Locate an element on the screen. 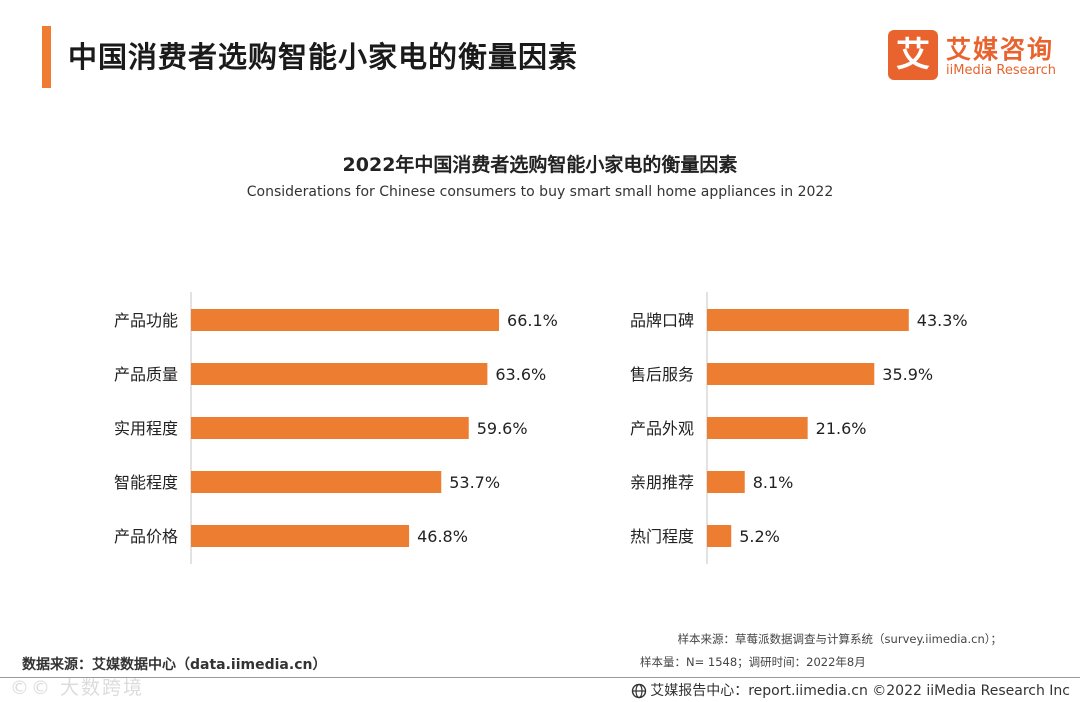 The width and height of the screenshot is (1080, 702). data-label: 46.8% is located at coordinates (442, 536).